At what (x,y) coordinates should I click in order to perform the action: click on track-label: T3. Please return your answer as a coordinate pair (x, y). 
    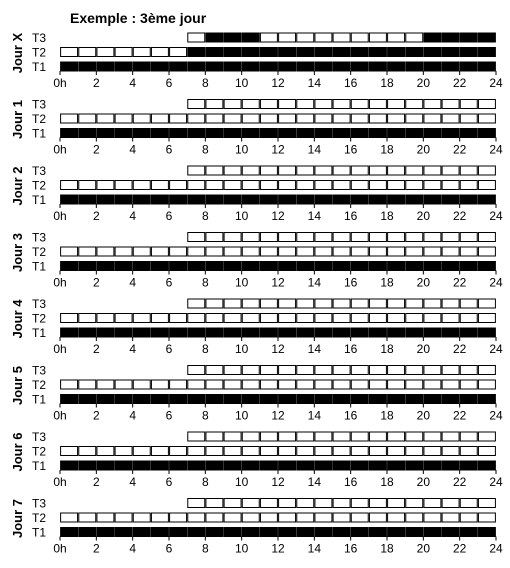
    Looking at the image, I should click on (39, 238).